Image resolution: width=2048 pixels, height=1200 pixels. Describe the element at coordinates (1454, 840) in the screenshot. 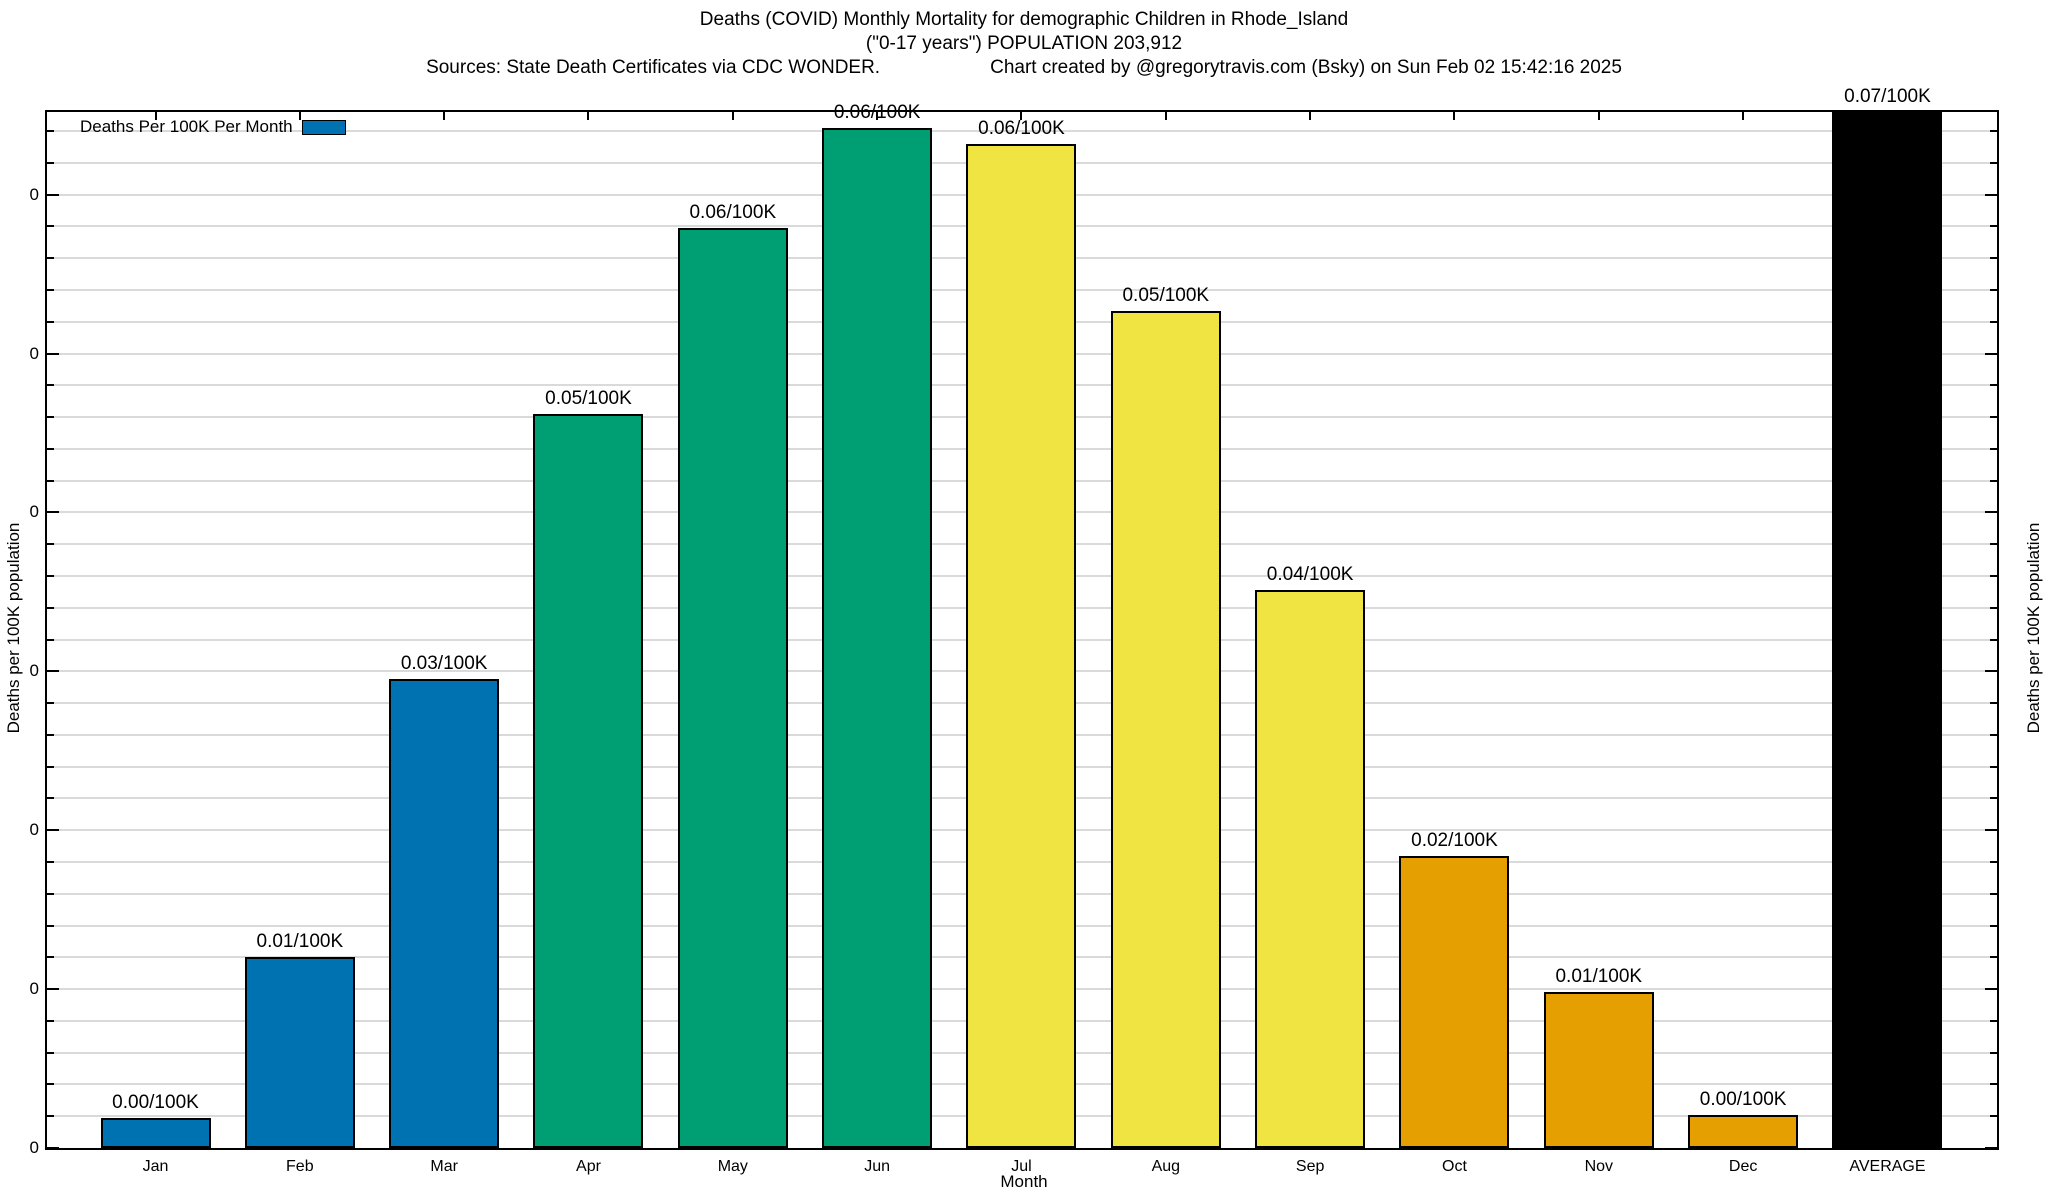

I see `bar-value-label: 0.02/100K` at that location.